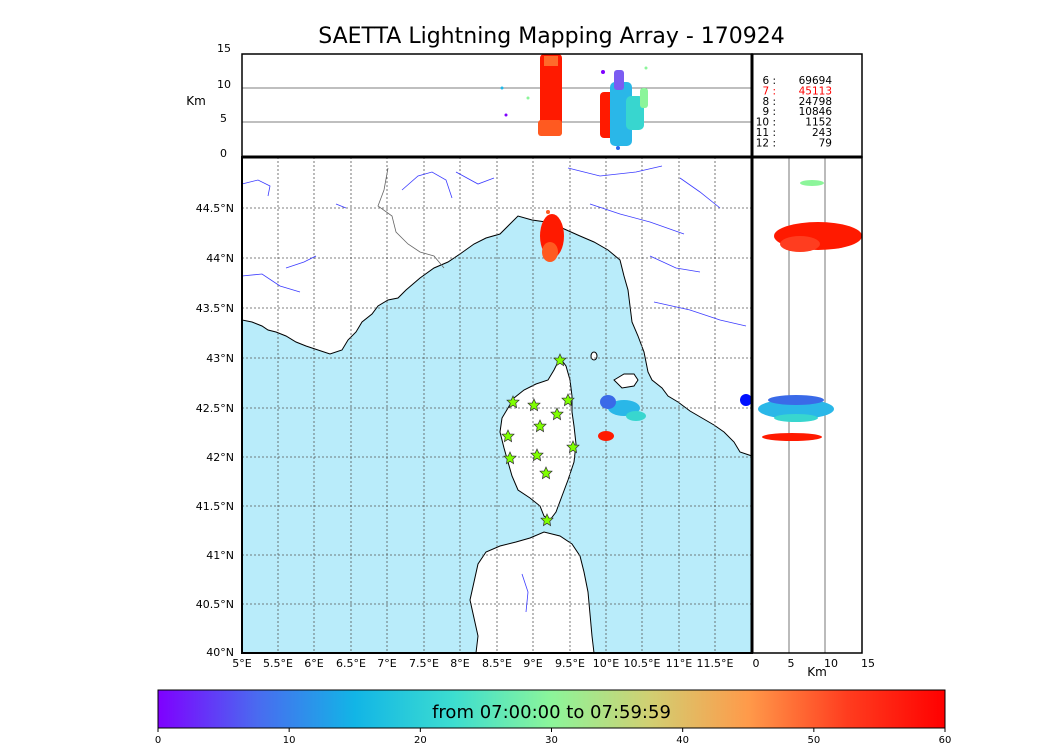  Describe the element at coordinates (626, 381) in the screenshot. I see `elba-island` at that location.